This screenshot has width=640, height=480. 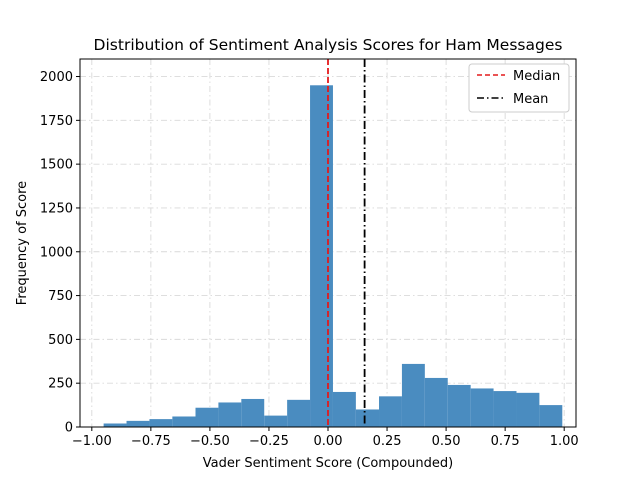 What do you see at coordinates (530, 99) in the screenshot?
I see `legend-mean-label: Mean` at bounding box center [530, 99].